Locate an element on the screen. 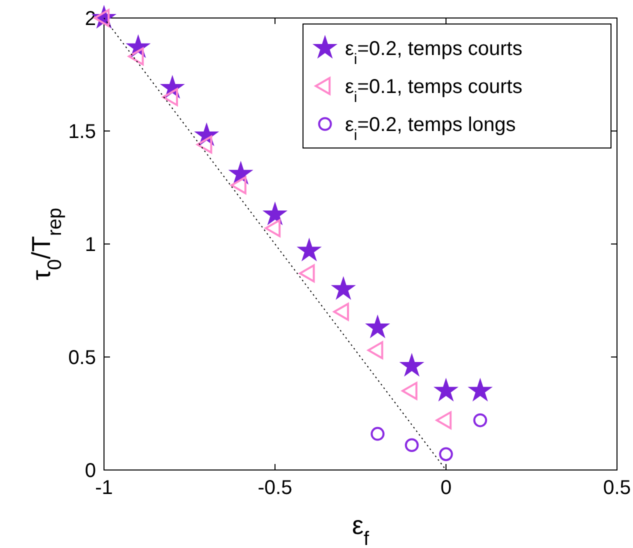 The width and height of the screenshot is (633, 548). y-tick-label: 0.5 is located at coordinates (82, 358).